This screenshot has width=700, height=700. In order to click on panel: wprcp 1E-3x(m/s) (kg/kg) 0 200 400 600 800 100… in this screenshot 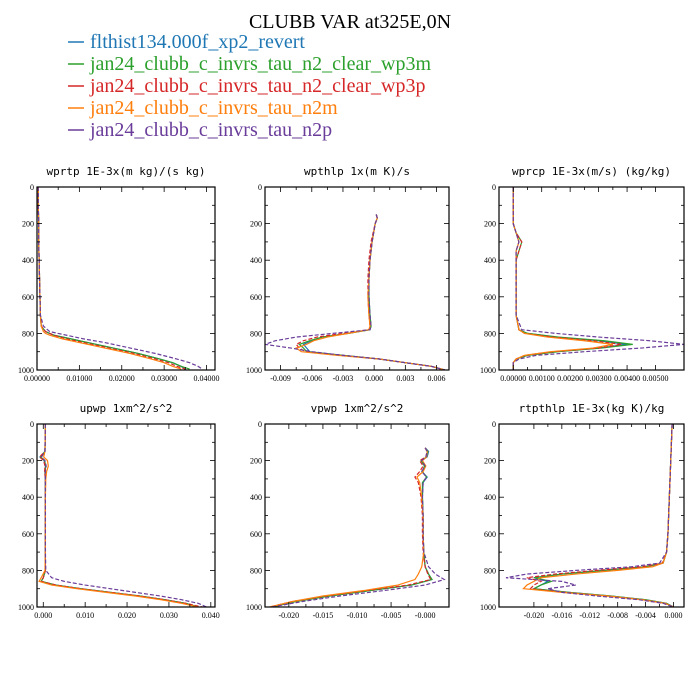, I will do `click(582, 274)`.